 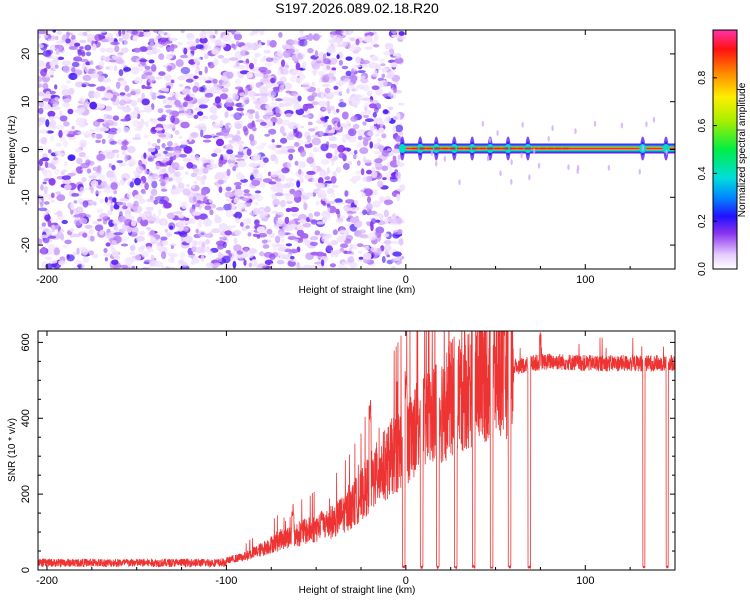 What do you see at coordinates (702, 173) in the screenshot?
I see `colorbar-tick-label: 0.4` at bounding box center [702, 173].